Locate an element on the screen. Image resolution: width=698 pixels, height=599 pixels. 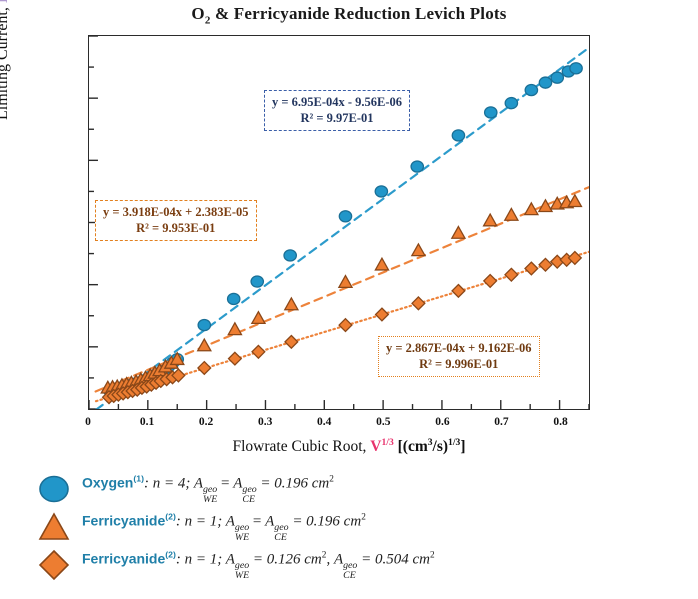
legend-ferri-a-n: : n = 1; is located at coordinates (200, 521).